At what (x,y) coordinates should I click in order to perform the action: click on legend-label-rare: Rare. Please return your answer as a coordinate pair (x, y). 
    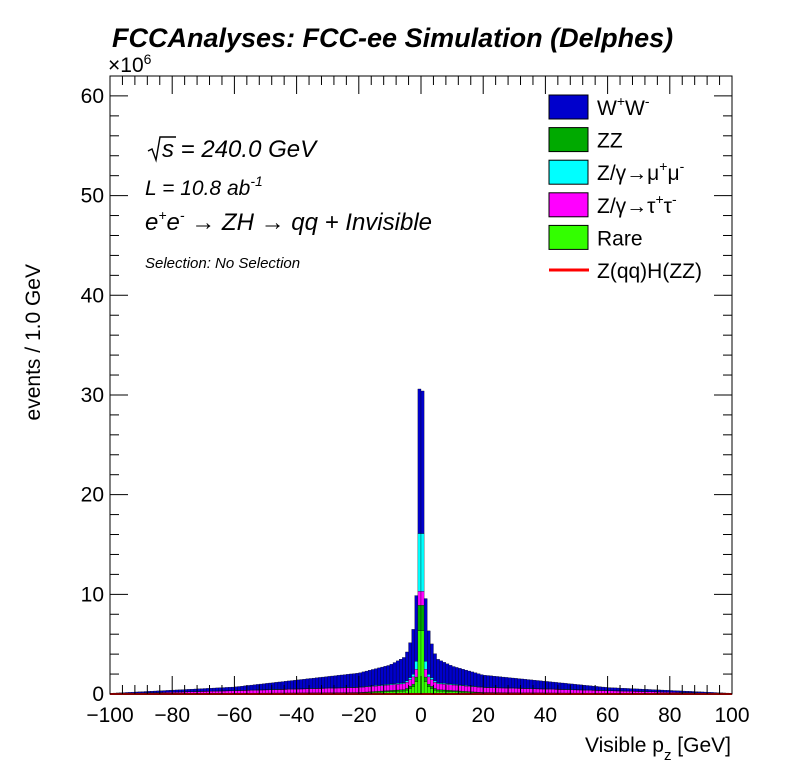
    Looking at the image, I should click on (620, 238).